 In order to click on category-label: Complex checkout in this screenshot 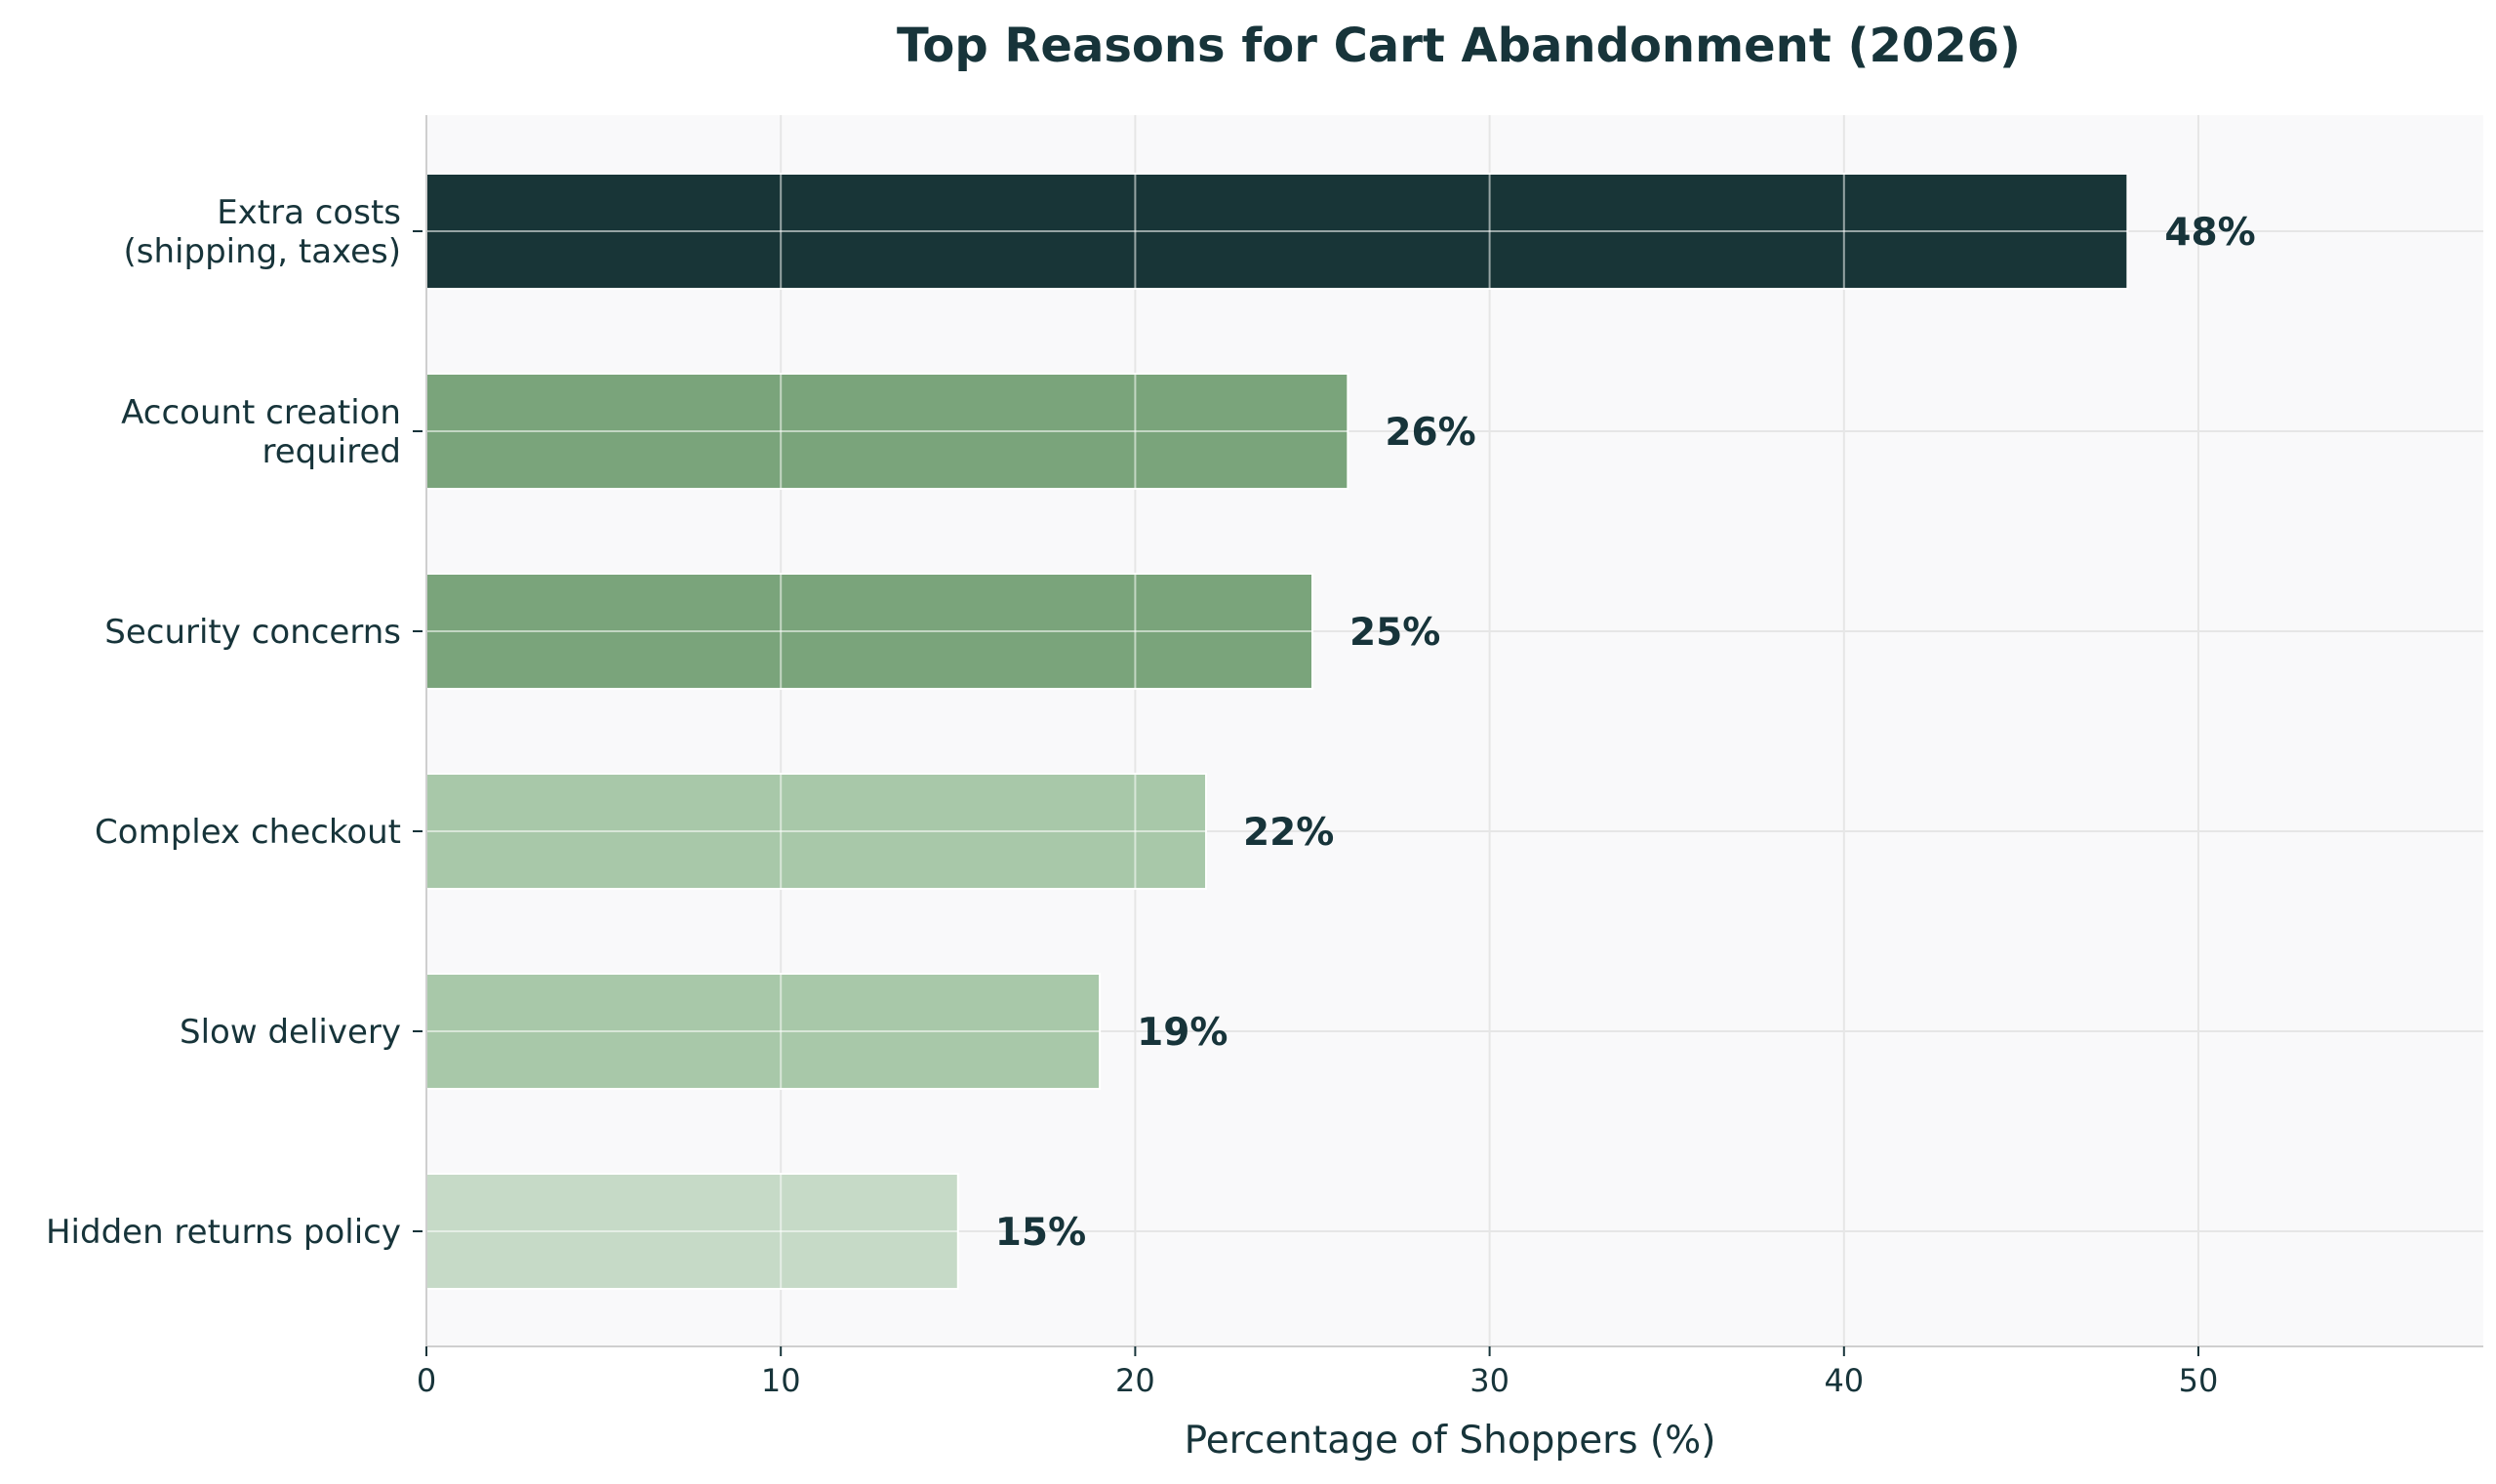, I will do `click(248, 832)`.